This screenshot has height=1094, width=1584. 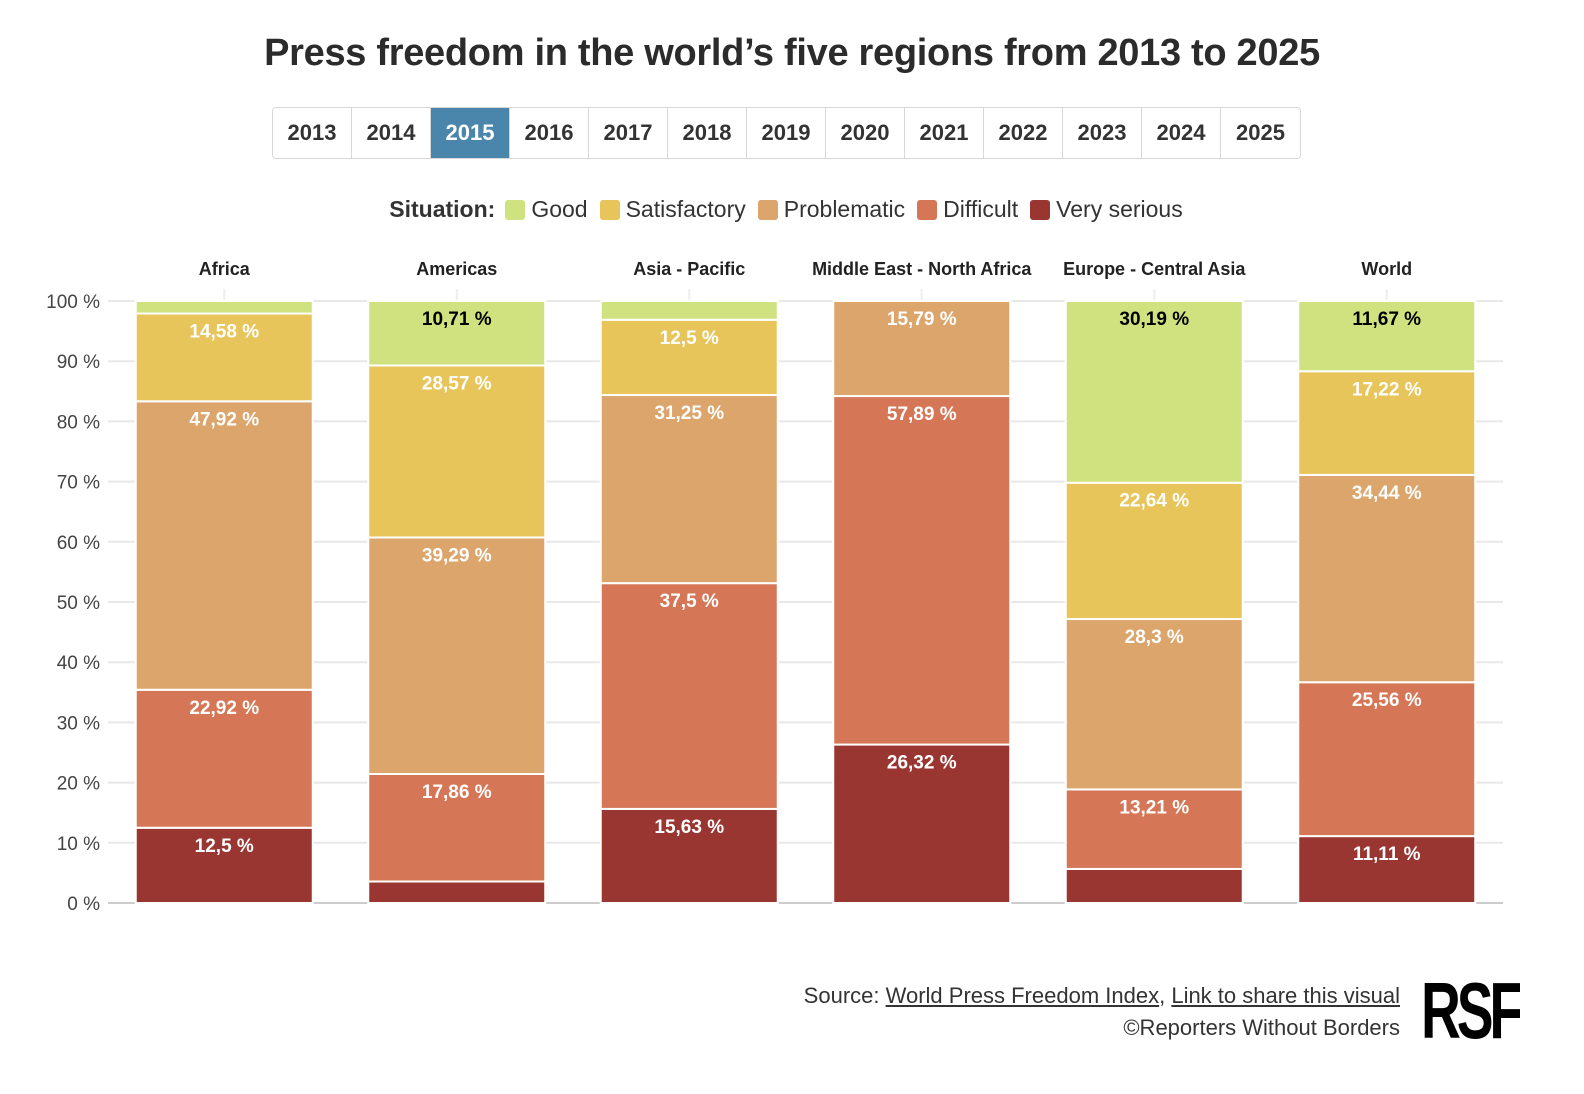 What do you see at coordinates (457, 383) in the screenshot?
I see `data-label: 28,57 %` at bounding box center [457, 383].